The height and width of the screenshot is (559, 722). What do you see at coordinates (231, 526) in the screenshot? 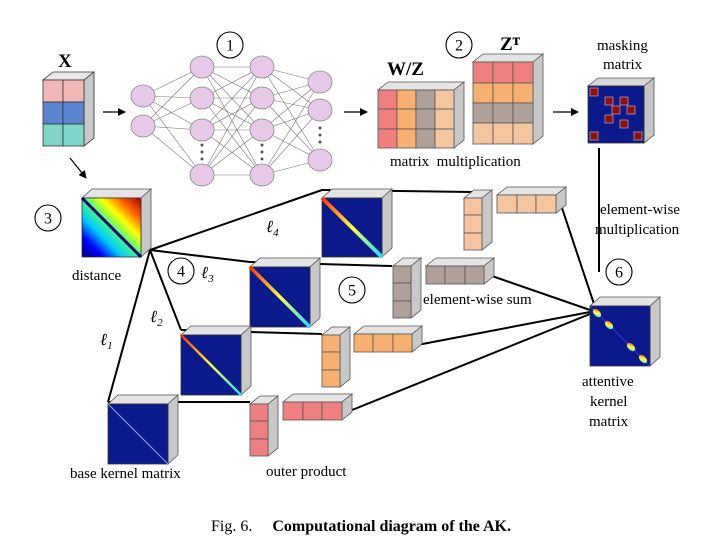
I see `caption-prefix: Fig. 6.` at bounding box center [231, 526].